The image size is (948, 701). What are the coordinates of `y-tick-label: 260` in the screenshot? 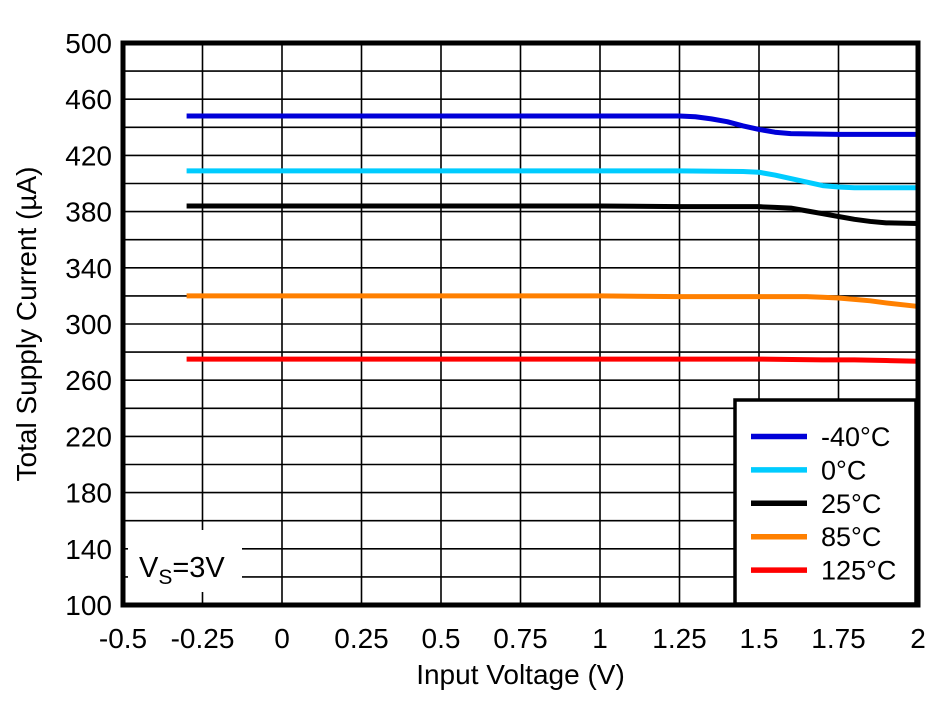 It's located at (88, 380).